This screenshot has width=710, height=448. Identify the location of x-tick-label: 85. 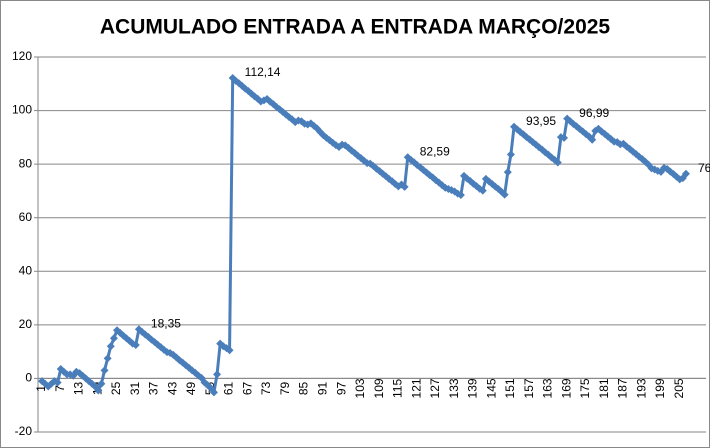
(304, 388).